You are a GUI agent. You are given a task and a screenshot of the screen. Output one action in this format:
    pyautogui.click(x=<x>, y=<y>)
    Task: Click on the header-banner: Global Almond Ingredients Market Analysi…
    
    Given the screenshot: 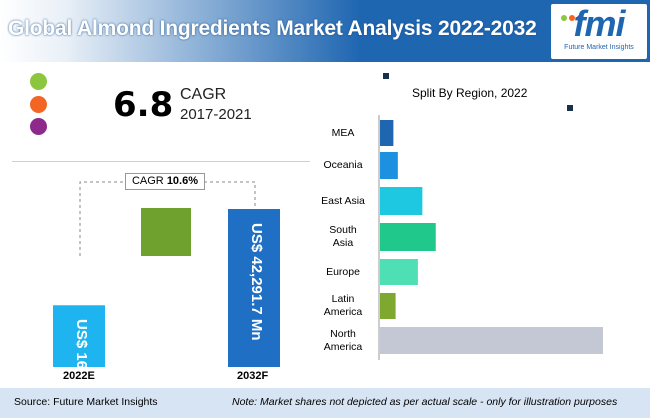 What is the action you would take?
    pyautogui.click(x=325, y=31)
    